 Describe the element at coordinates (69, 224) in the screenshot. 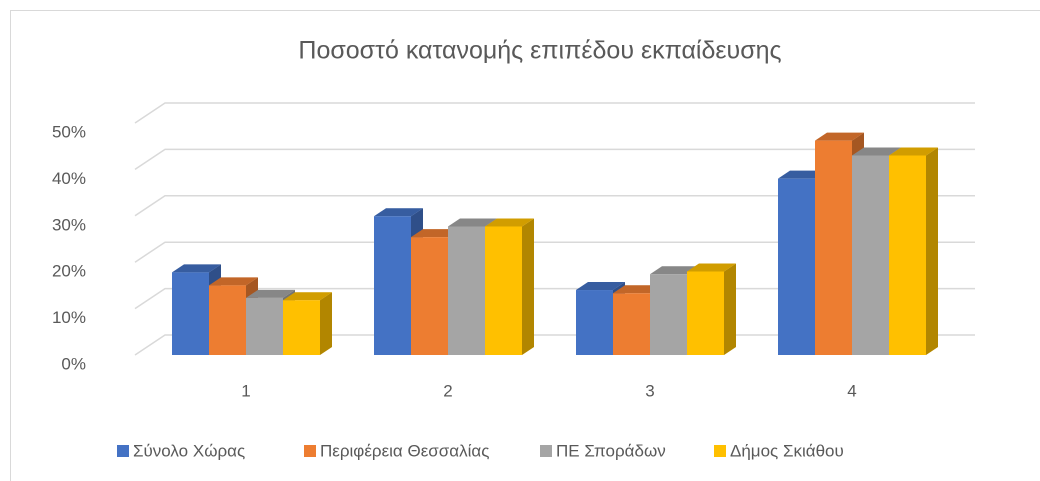

I see `y-tick-label: 30%` at that location.